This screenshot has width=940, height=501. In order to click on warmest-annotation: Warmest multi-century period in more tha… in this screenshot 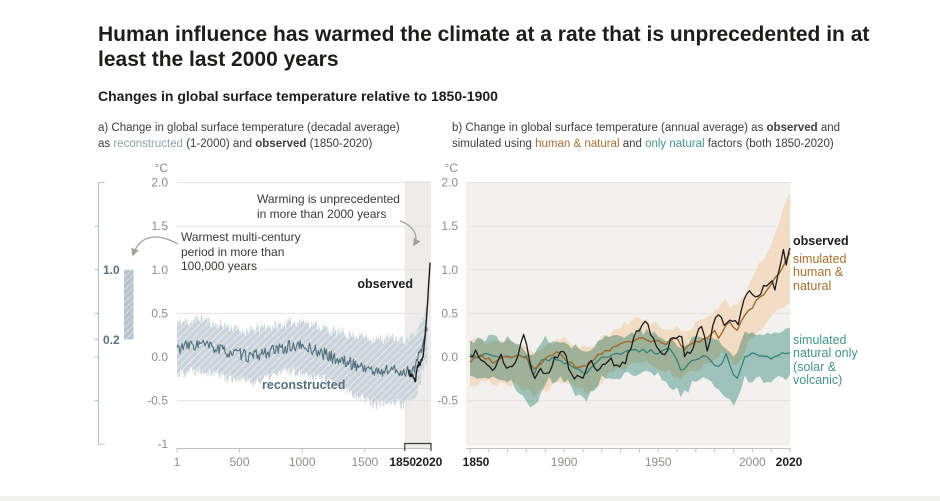, I will do `click(241, 252)`.